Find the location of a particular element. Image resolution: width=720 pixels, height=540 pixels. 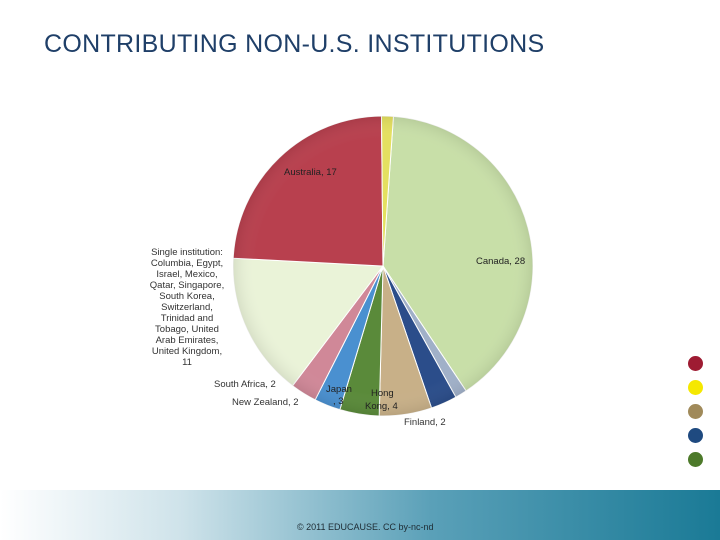

pie-slice is located at coordinates (308, 191).